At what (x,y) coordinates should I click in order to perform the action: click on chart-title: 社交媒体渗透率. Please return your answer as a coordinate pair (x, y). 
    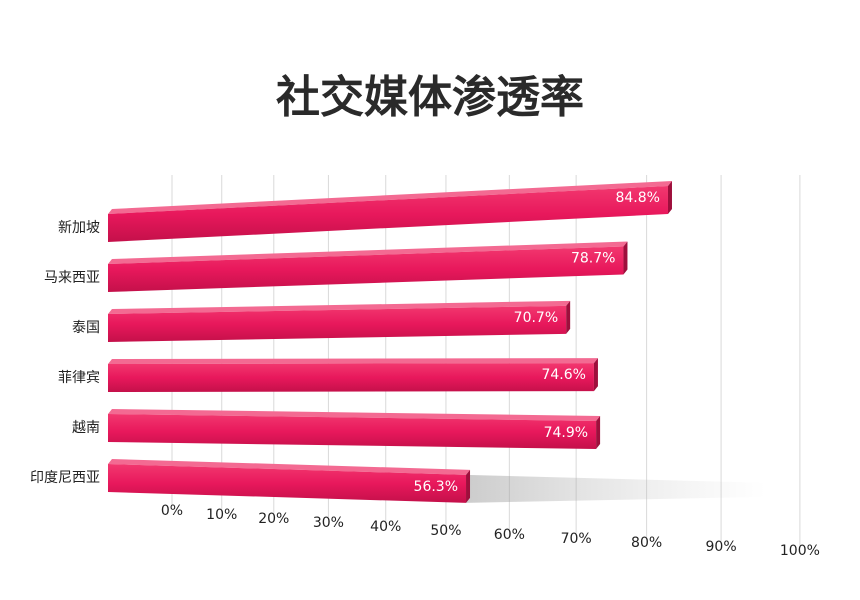
    Looking at the image, I should click on (430, 97).